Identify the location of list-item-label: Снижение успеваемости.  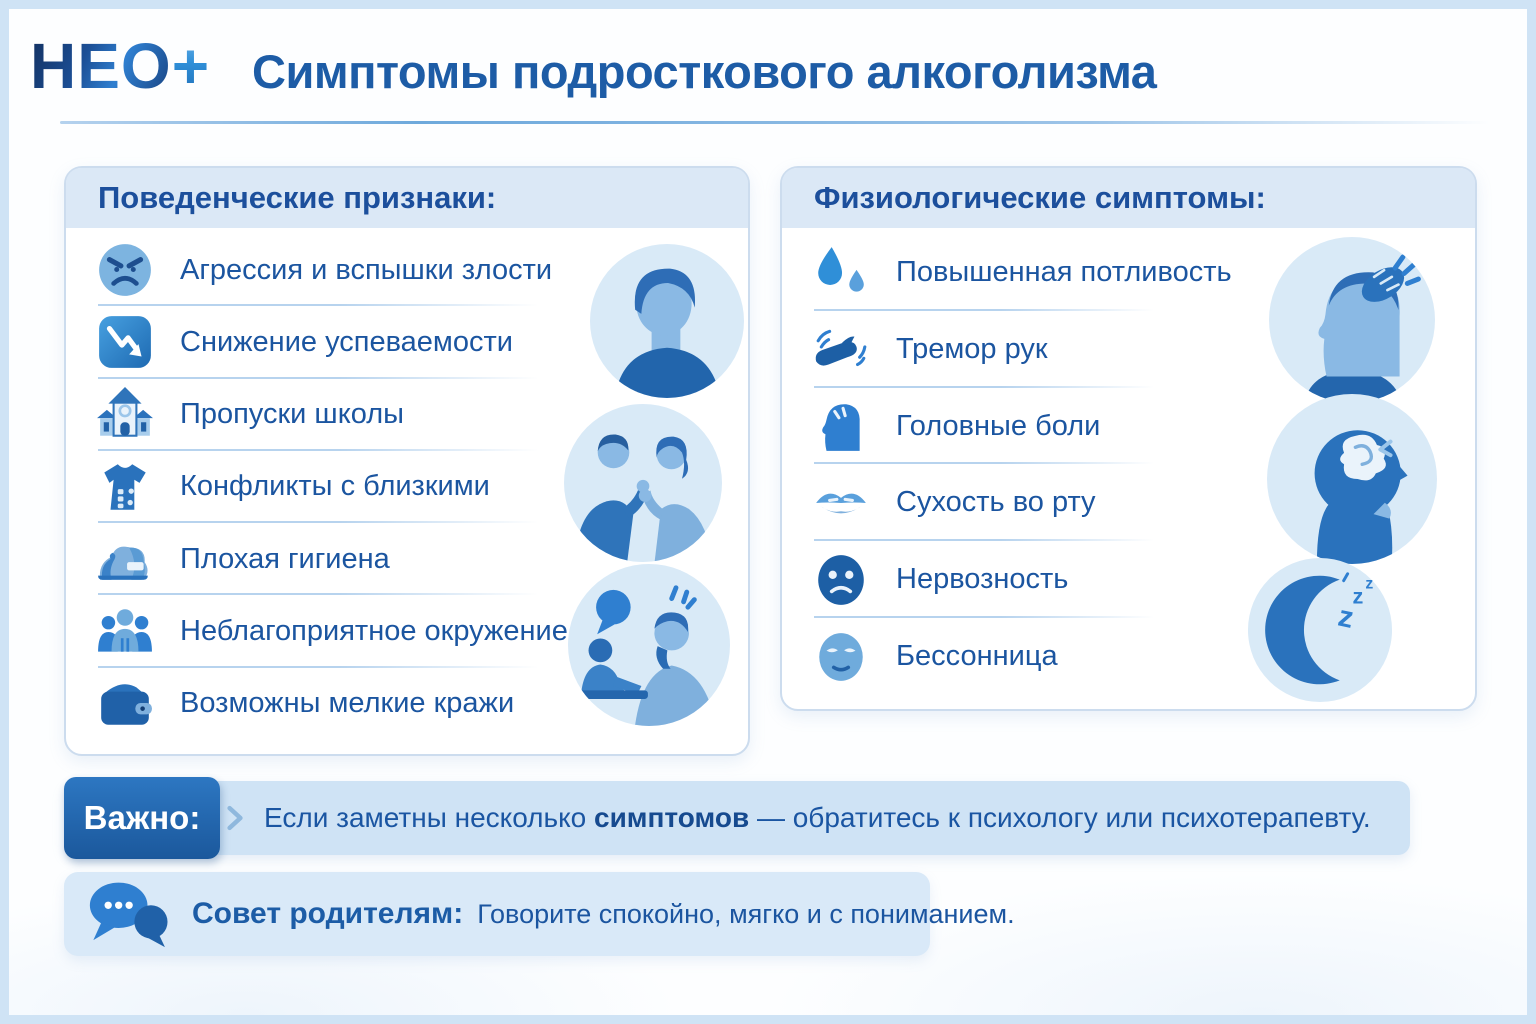
(346, 341).